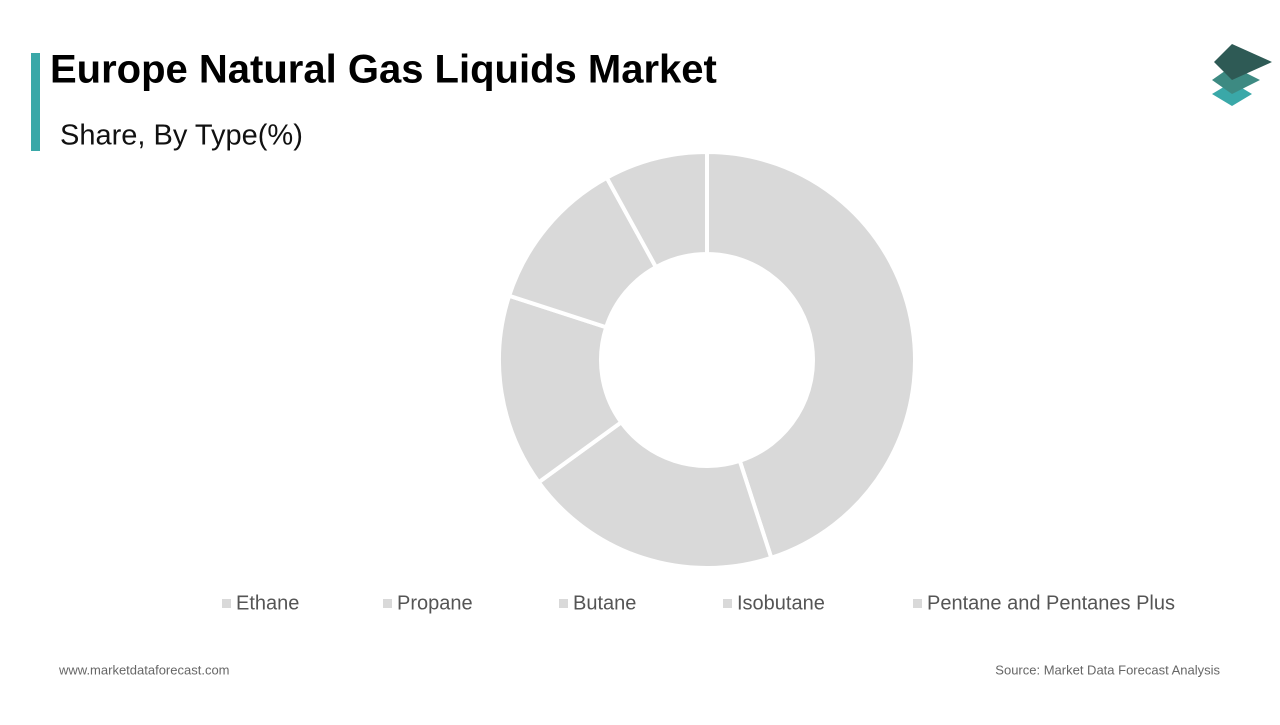 This screenshot has width=1280, height=725. Describe the element at coordinates (181, 136) in the screenshot. I see `chart-subtitle: Share, By Type(%)` at that location.